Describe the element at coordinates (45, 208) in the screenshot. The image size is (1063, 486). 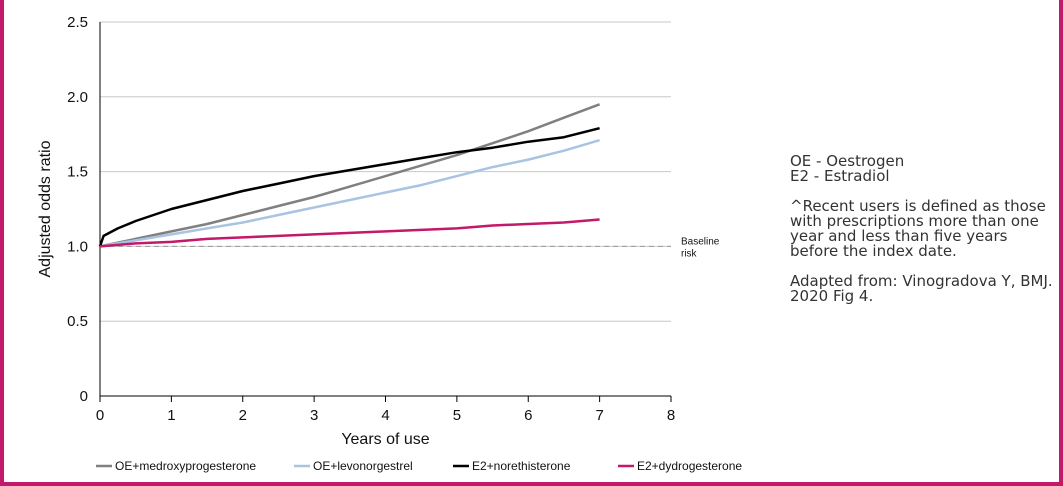
I see `y-axis-title: Adjusted odds ratio` at that location.